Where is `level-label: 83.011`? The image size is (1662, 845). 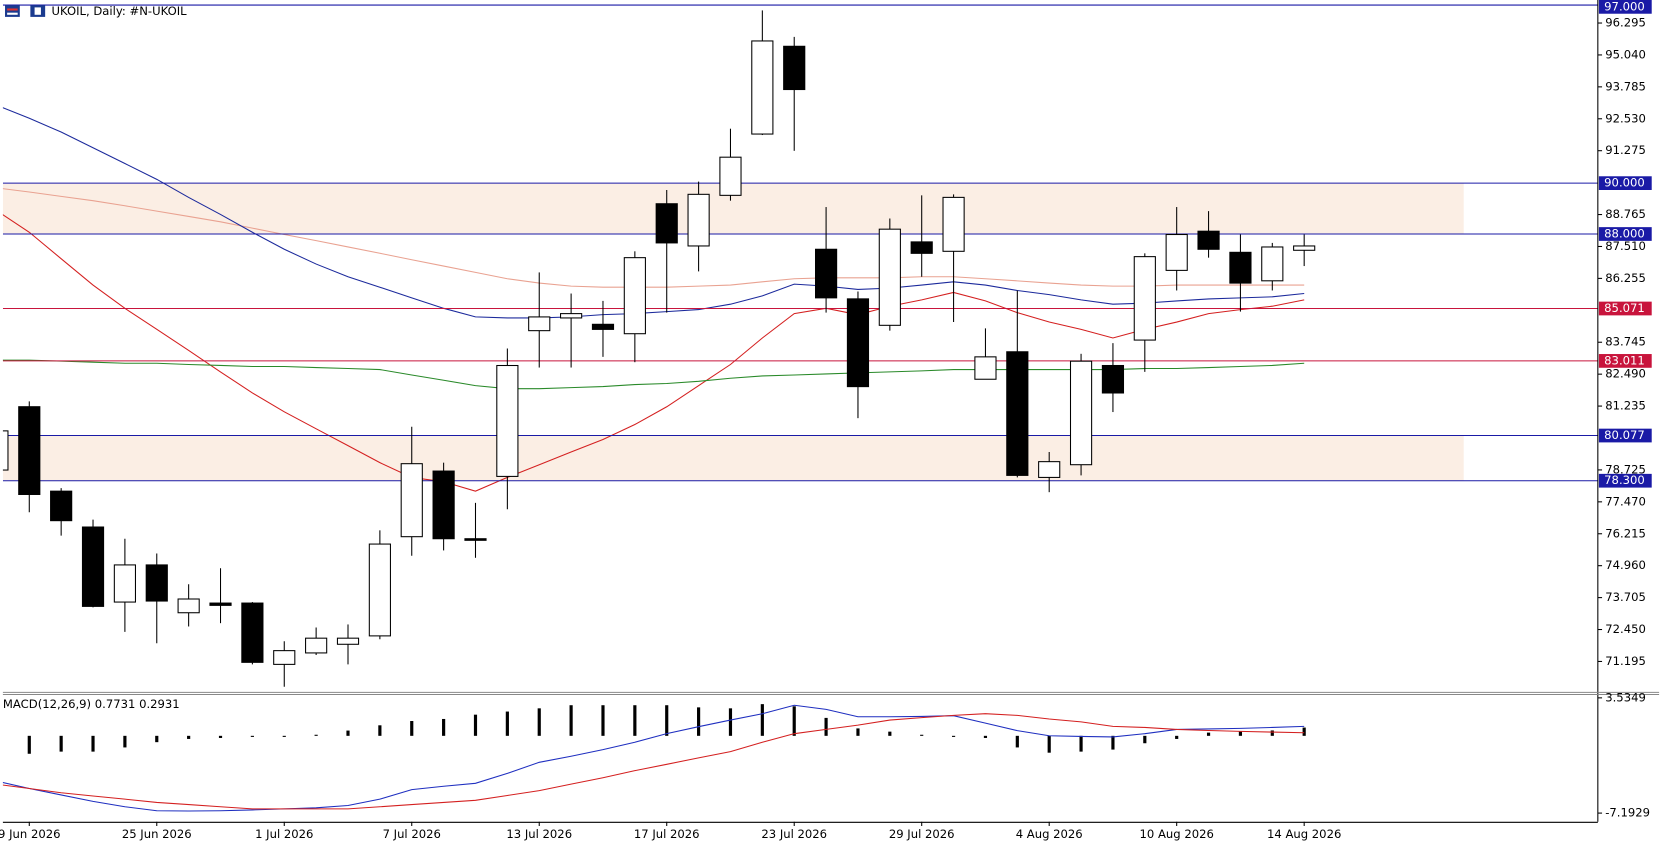 level-label: 83.011 is located at coordinates (1624, 360).